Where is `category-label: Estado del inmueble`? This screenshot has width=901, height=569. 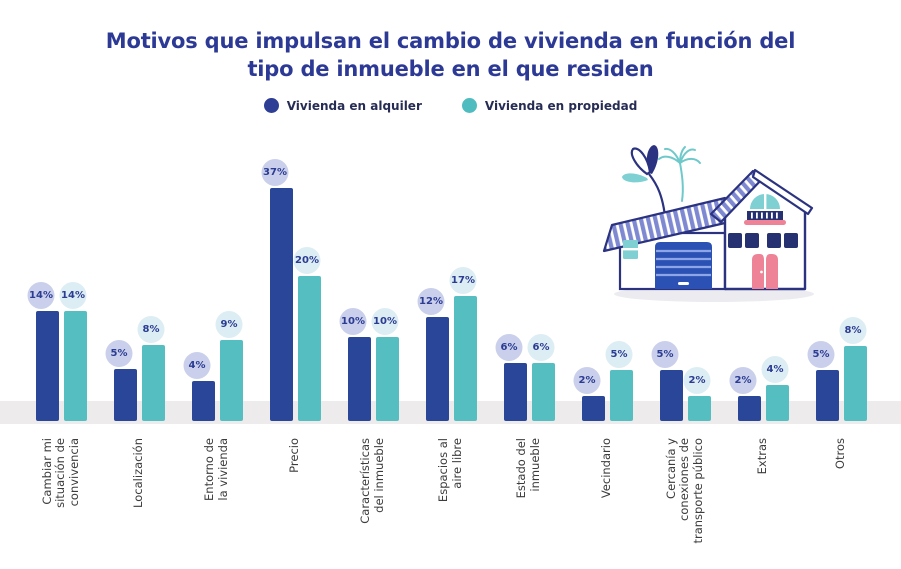 category-label: Estado del inmueble is located at coordinates (528, 468).